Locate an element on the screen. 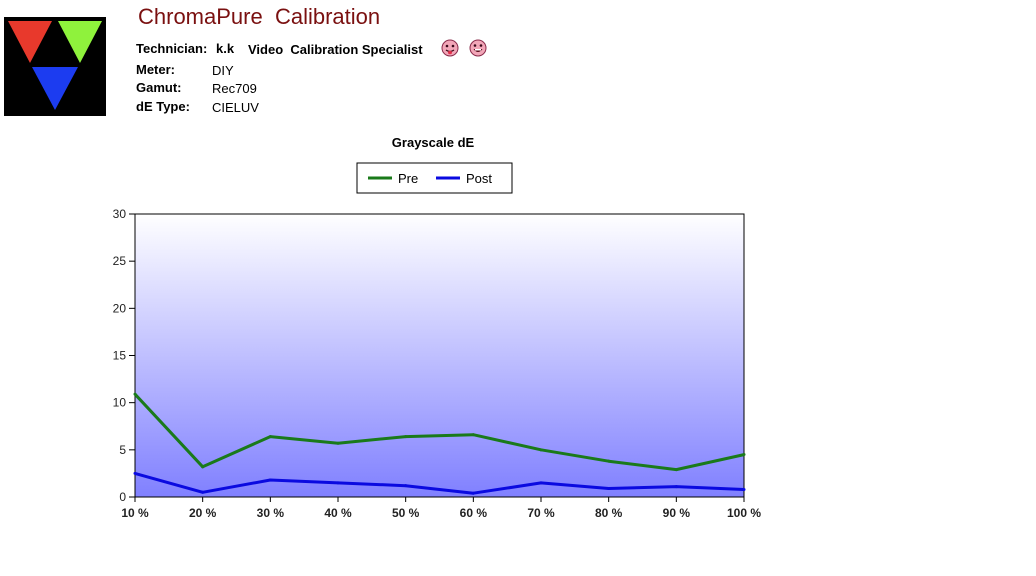 The image size is (1036, 576). x-tick-label: 30 % is located at coordinates (271, 513).